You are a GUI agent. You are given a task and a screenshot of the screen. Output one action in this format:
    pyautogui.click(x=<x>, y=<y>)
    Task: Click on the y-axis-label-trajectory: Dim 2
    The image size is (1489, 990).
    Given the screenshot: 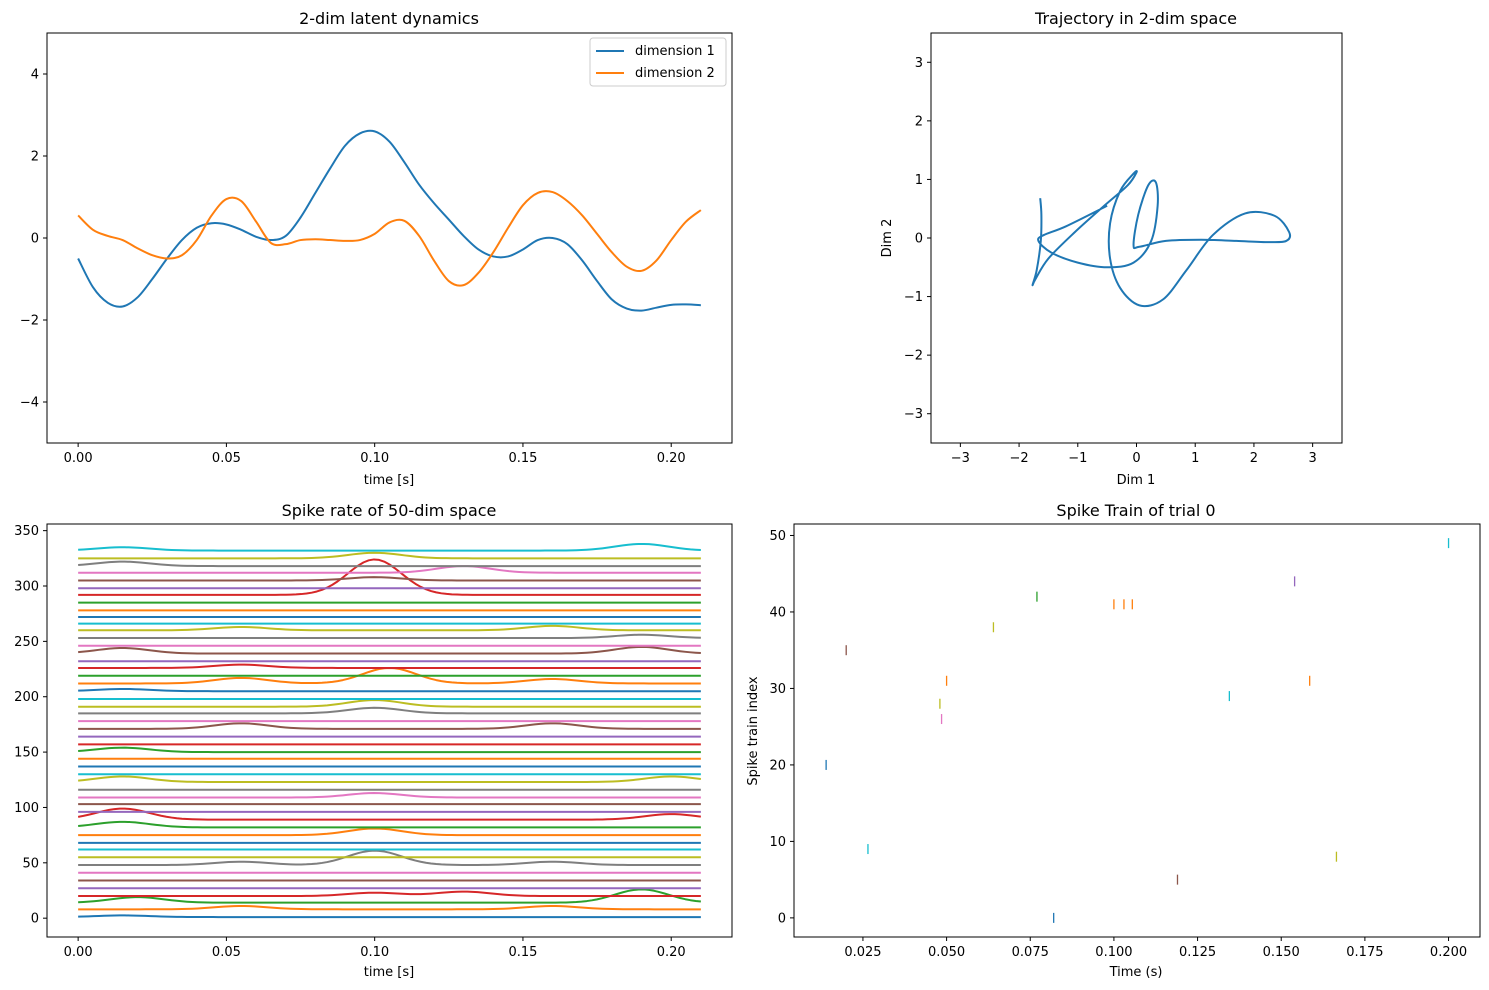 What is the action you would take?
    pyautogui.click(x=887, y=238)
    